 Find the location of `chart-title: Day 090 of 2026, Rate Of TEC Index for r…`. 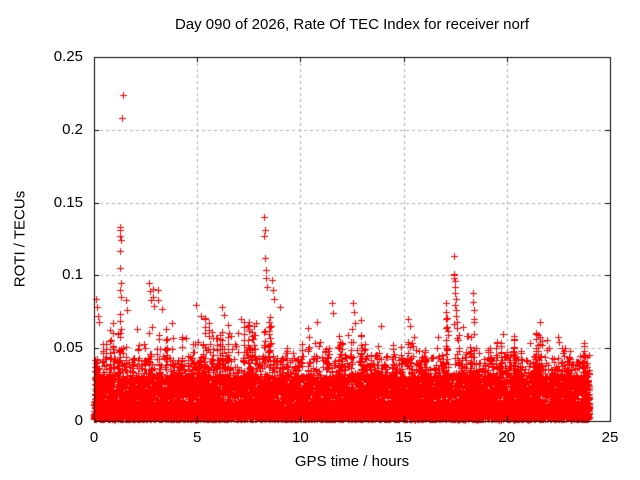

chart-title: Day 090 of 2026, Rate Of TEC Index for r… is located at coordinates (352, 24).